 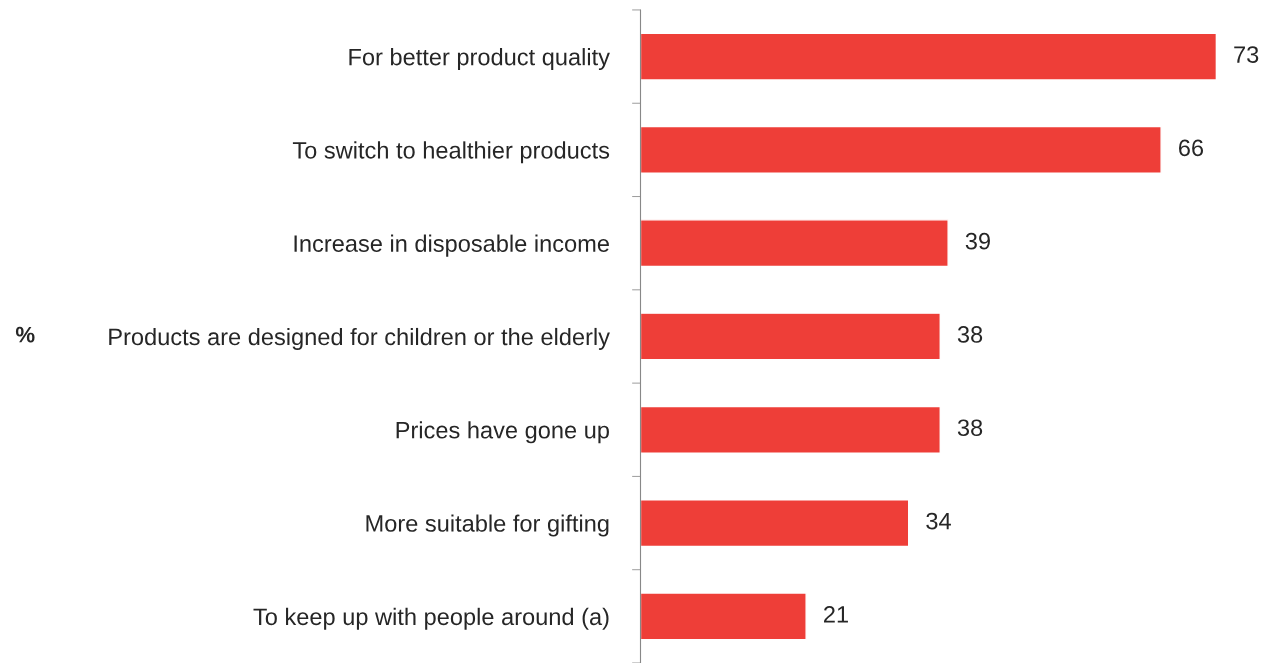 I want to click on y-tick-label: For better product quality, so click(x=479, y=59).